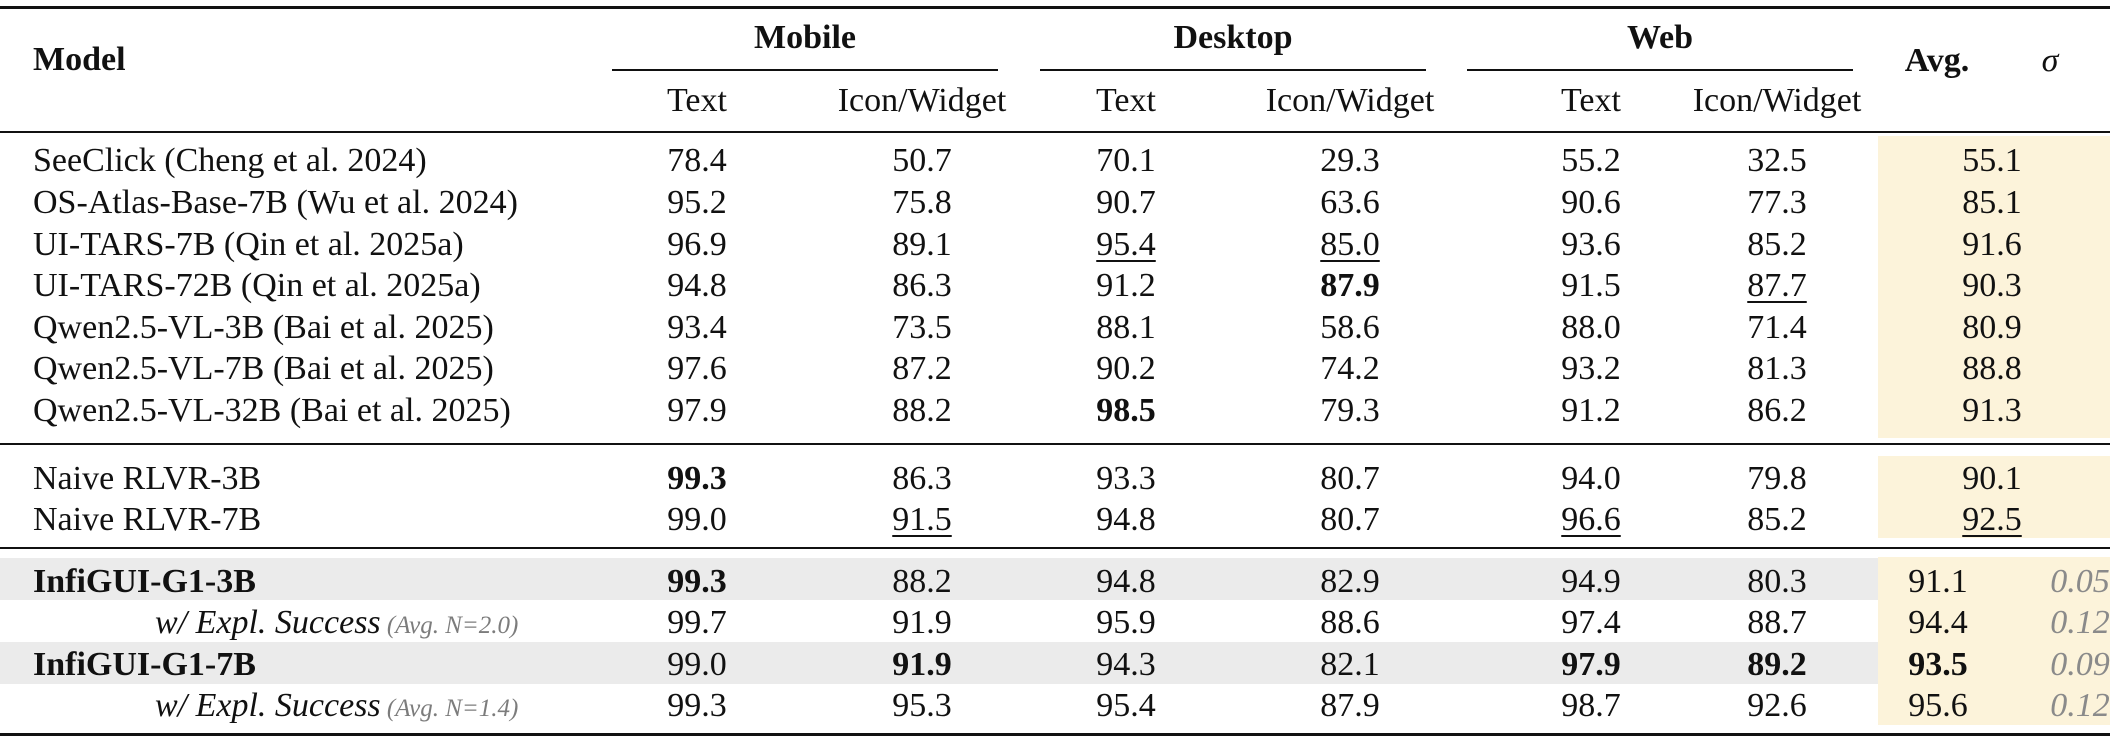  What do you see at coordinates (1992, 202) in the screenshot?
I see `table-cell-avg: 85.1` at bounding box center [1992, 202].